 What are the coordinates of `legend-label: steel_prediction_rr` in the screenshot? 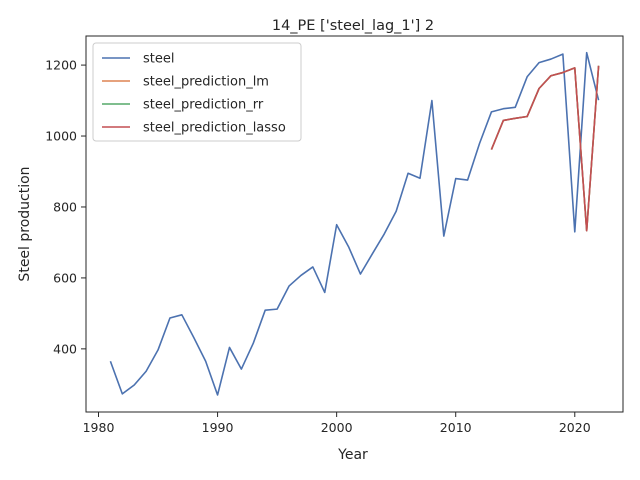 It's located at (203, 105).